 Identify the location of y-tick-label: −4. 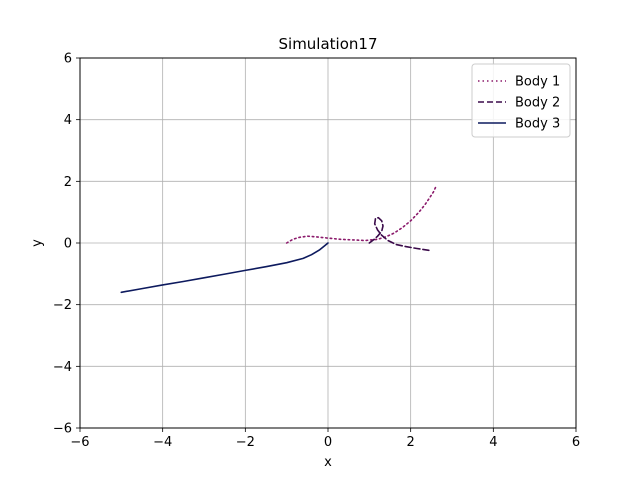
(62, 367).